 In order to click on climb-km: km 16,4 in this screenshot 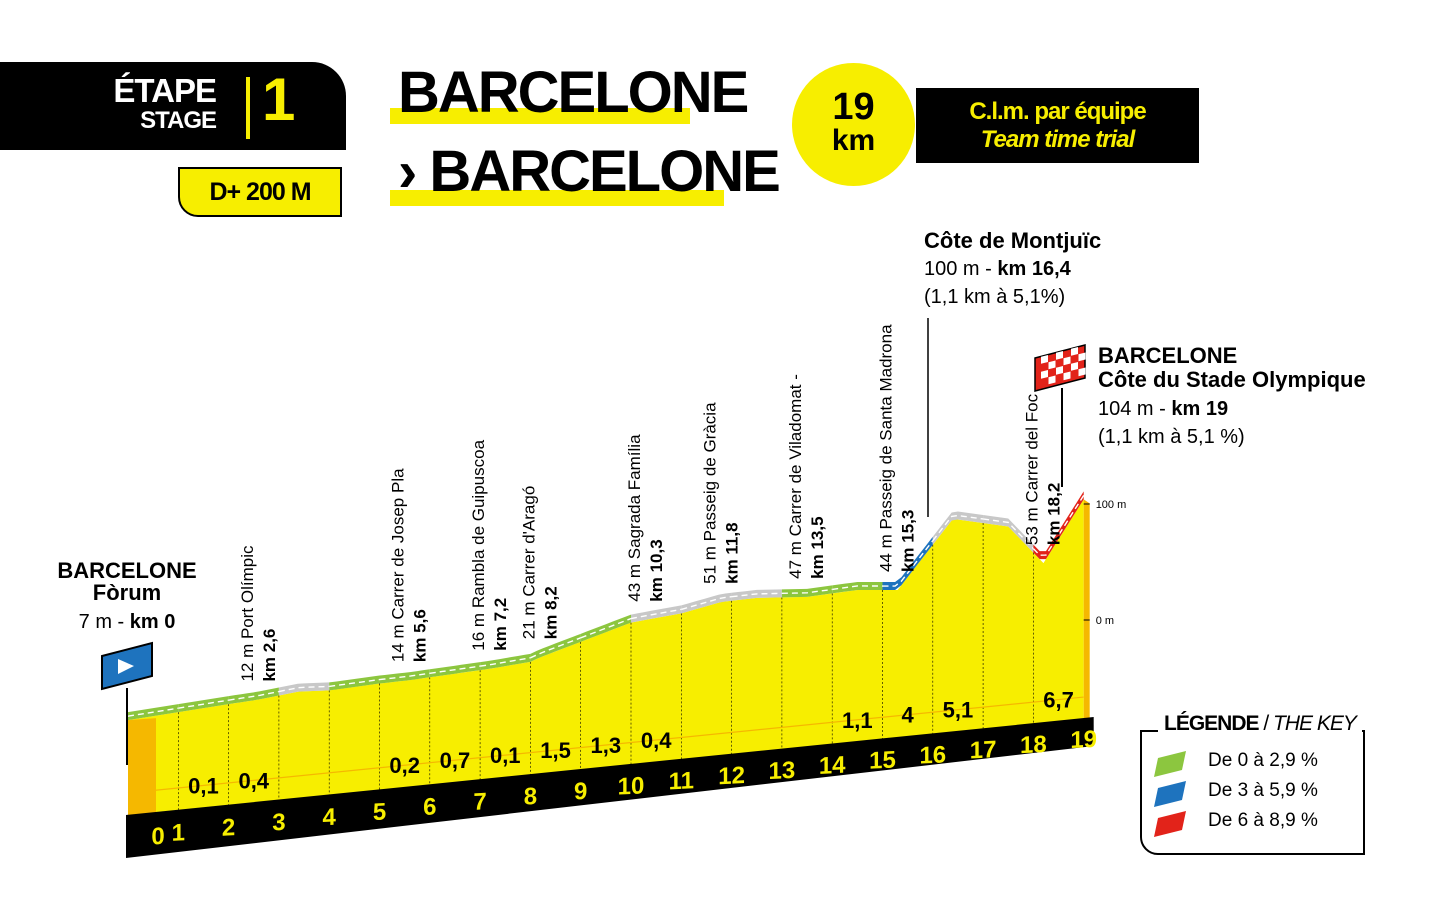, I will do `click(1034, 269)`.